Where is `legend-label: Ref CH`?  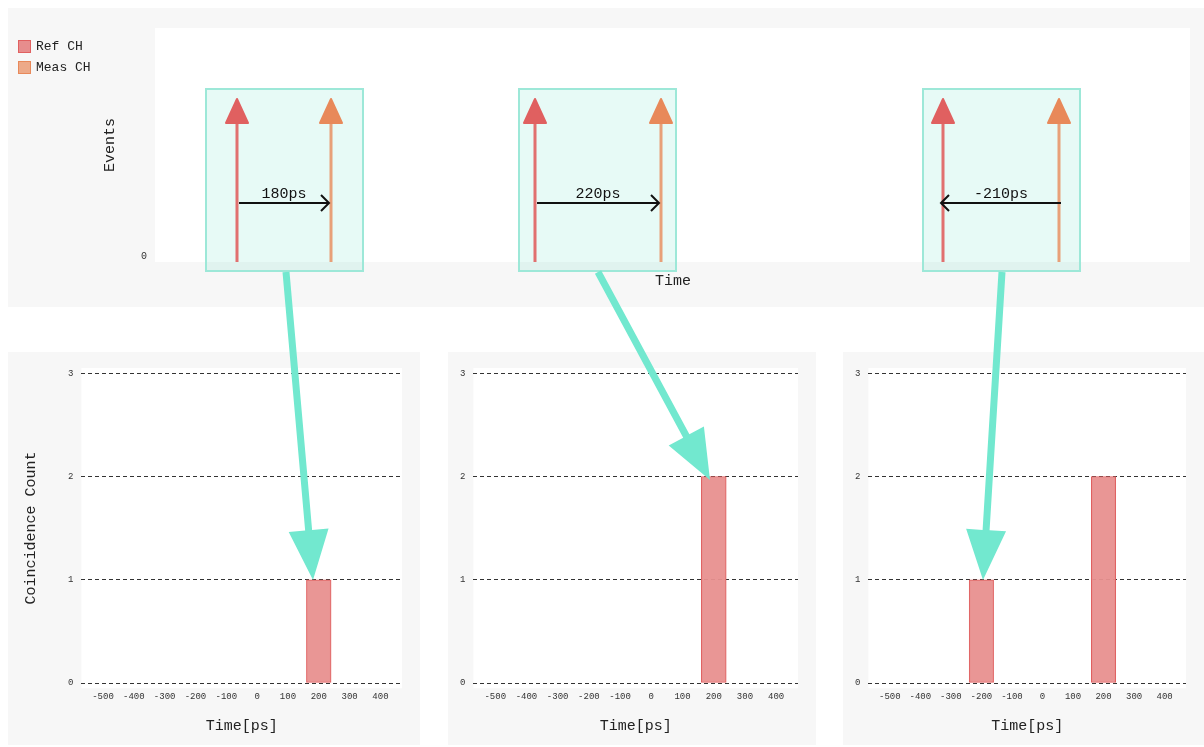
legend-label: Ref CH is located at coordinates (59, 47).